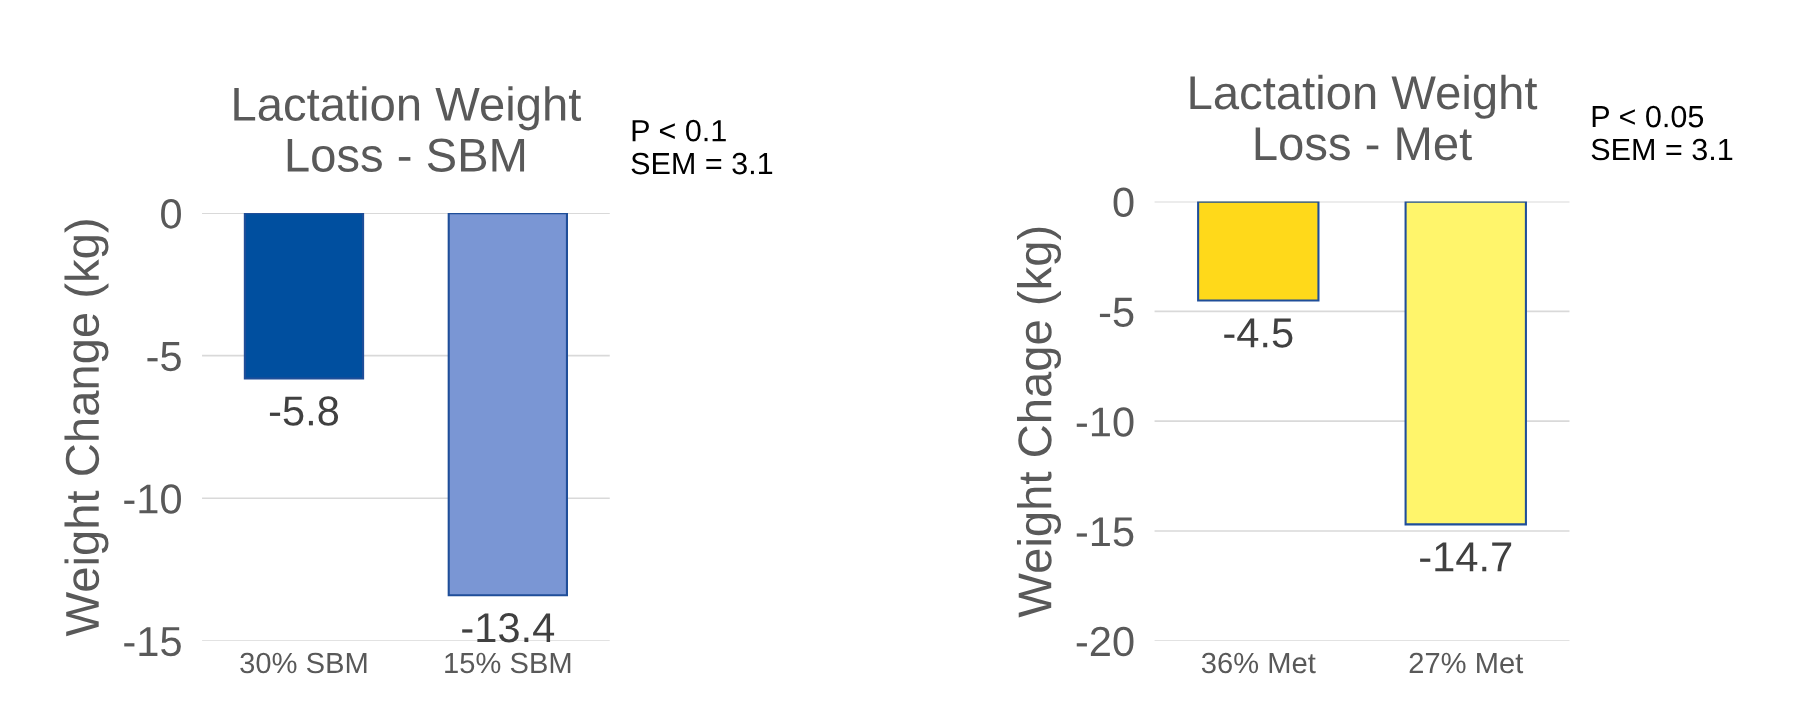 This screenshot has width=1804, height=720. Describe the element at coordinates (1258, 663) in the screenshot. I see `x-tick-label: 36% Met` at that location.